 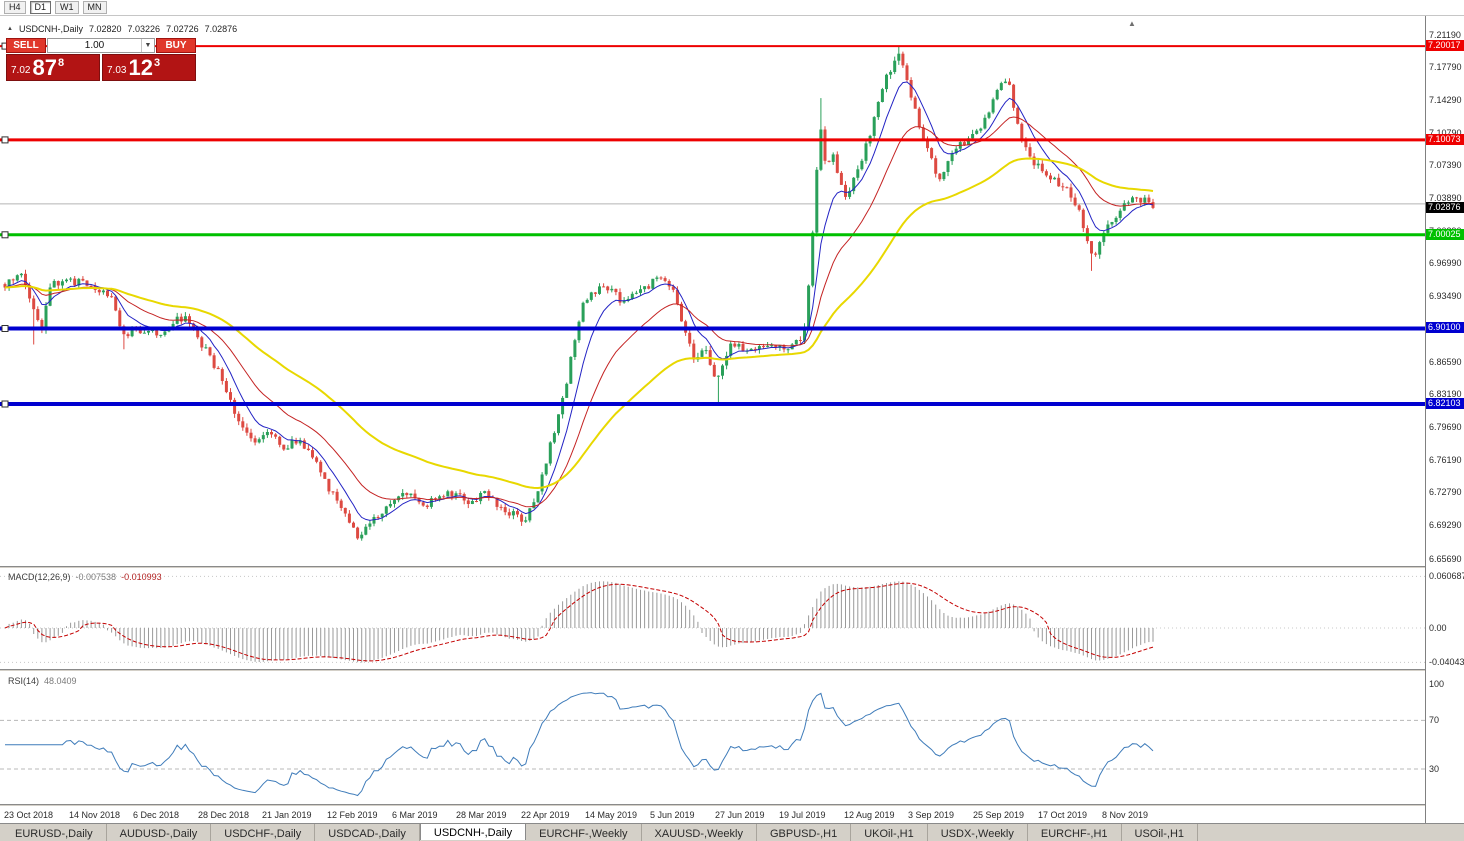 I want to click on macd-title: MACD(12,26,9) -0.007538 -0.010993, so click(x=85, y=577).